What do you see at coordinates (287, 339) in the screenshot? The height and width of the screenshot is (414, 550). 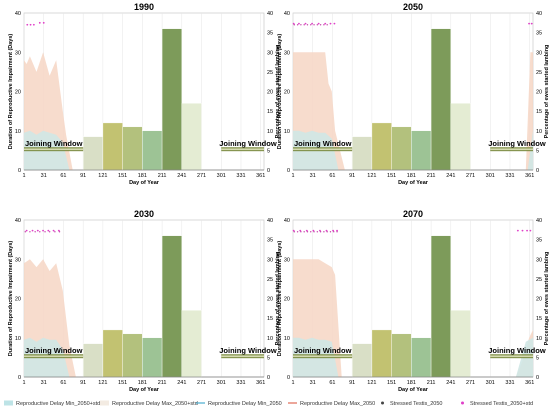 I see `y-tick-label: 10` at bounding box center [287, 339].